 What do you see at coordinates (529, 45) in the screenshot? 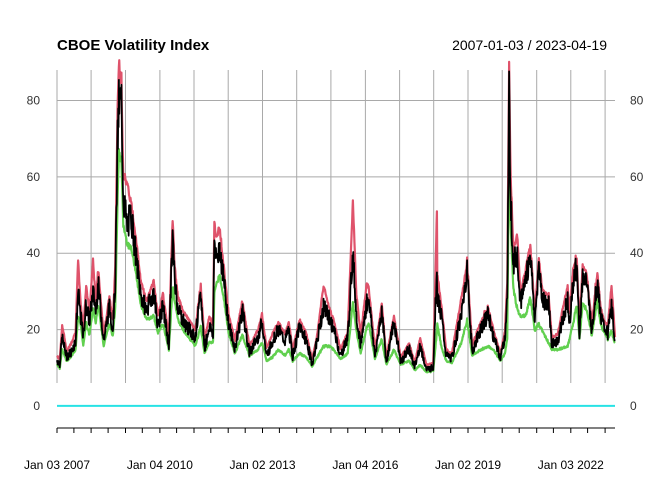
I see `date-range-label: 2007-01-03 / 2023-04-19` at bounding box center [529, 45].